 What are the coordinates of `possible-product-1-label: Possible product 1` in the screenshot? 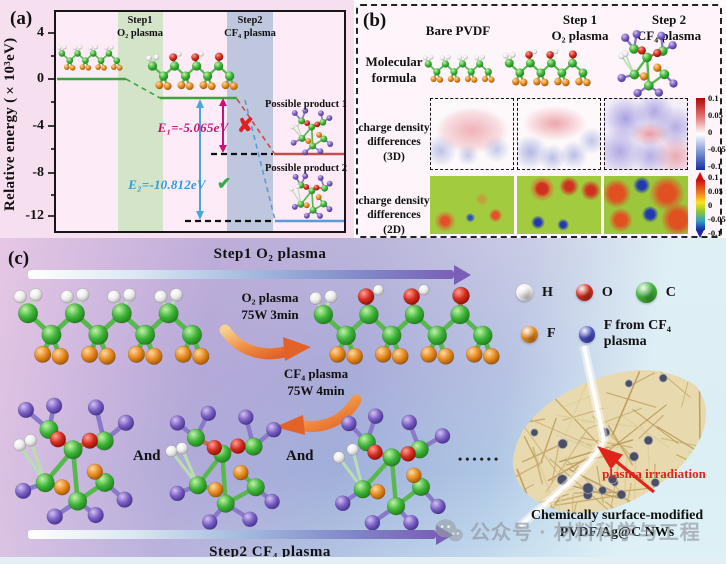 It's located at (306, 104).